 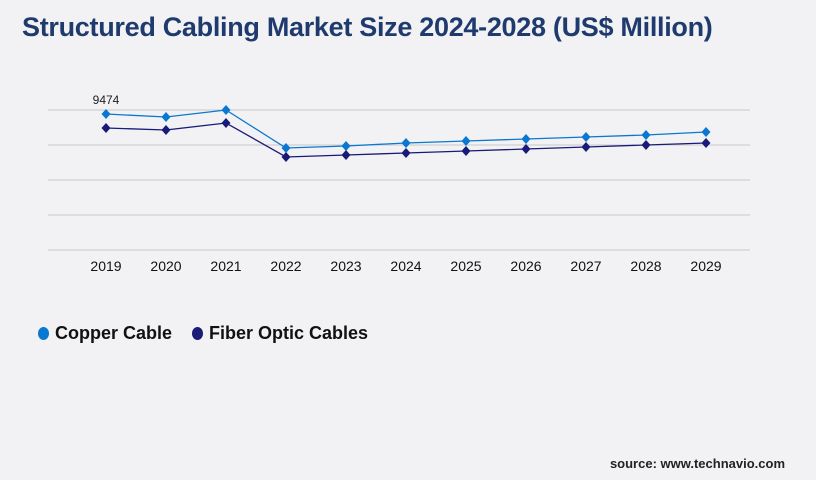 I want to click on x-tick-label: 2027, so click(x=585, y=266).